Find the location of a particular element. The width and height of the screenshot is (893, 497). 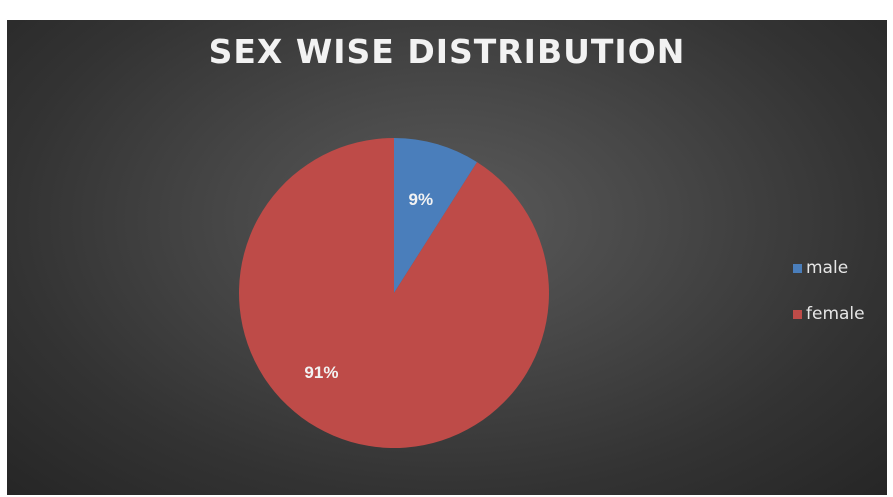

legend-label-male: male is located at coordinates (827, 268).